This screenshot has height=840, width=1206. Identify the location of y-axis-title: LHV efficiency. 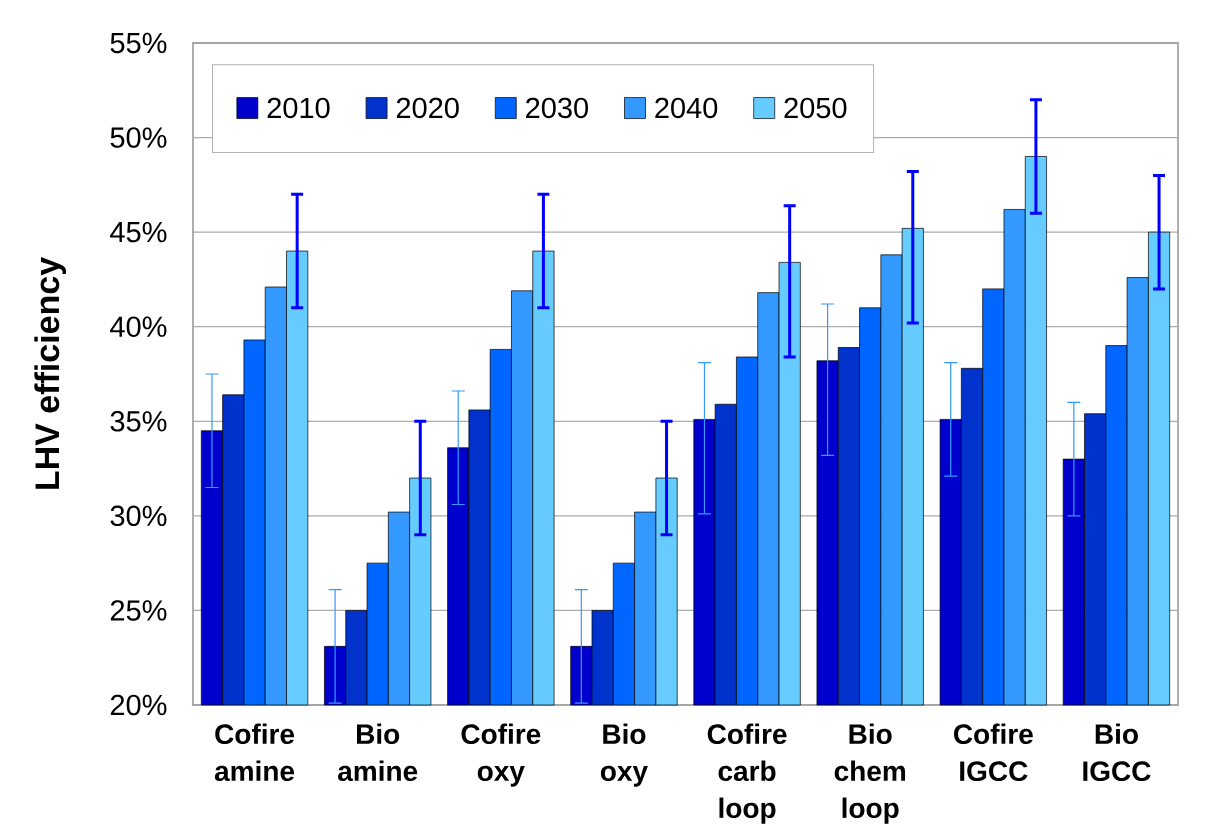
(50, 373).